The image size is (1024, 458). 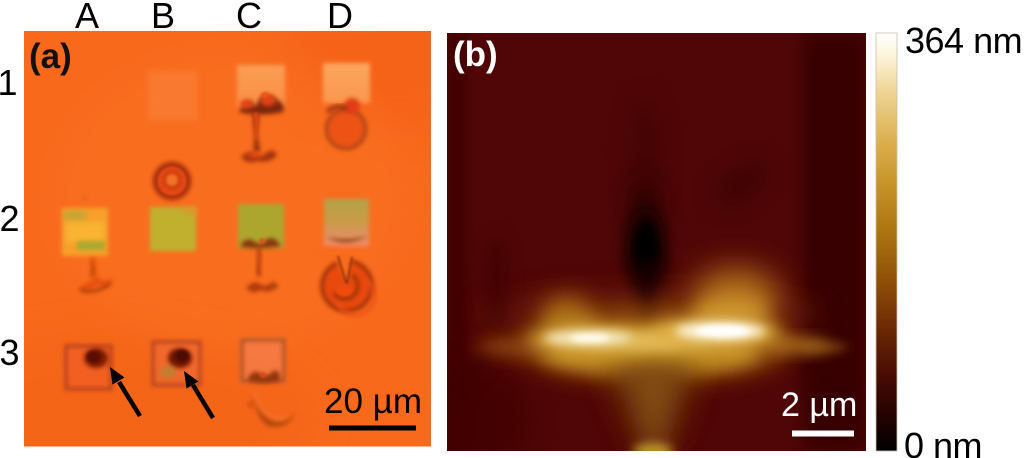 What do you see at coordinates (963, 40) in the screenshot?
I see `svg-text: 364 nm` at bounding box center [963, 40].